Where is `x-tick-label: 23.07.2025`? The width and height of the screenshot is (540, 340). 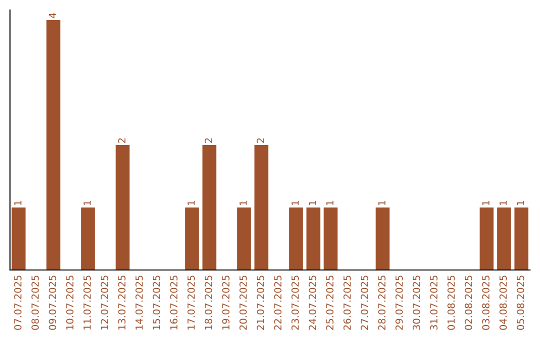 x-tick-label: 23.07.2025 is located at coordinates (295, 303).